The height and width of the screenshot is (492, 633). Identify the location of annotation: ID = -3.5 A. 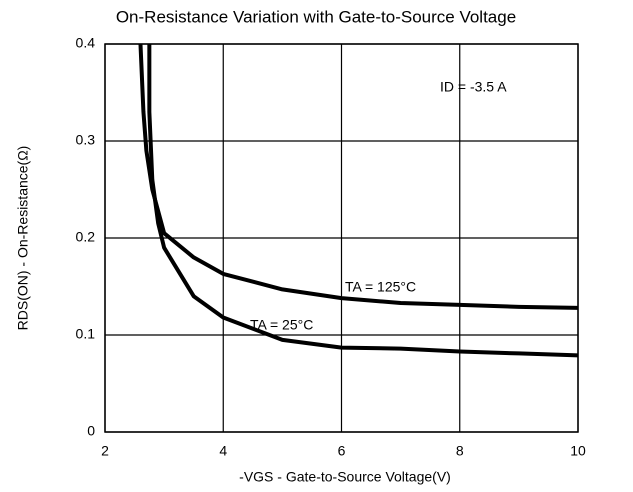
(473, 87).